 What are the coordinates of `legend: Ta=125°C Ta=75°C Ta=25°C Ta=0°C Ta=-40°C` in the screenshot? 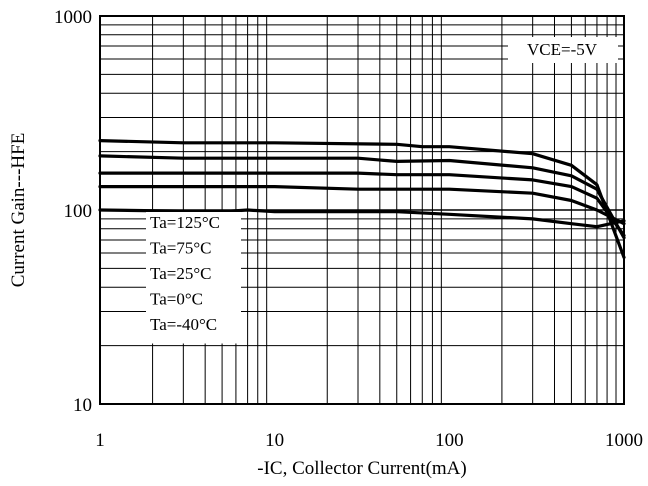 It's located at (185, 273).